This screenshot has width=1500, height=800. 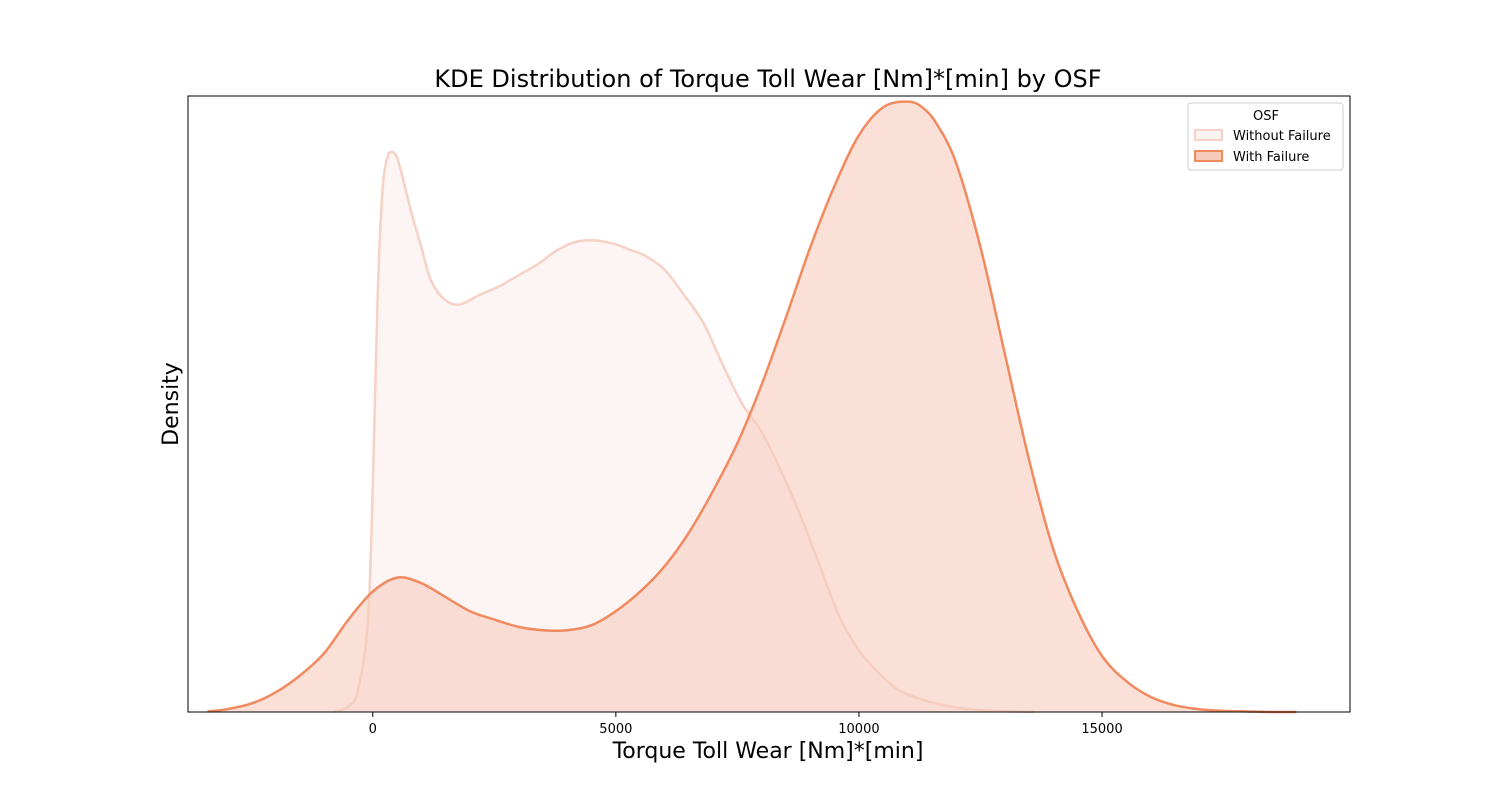 I want to click on legend-label-without-failure: Without Failure, so click(x=1282, y=136).